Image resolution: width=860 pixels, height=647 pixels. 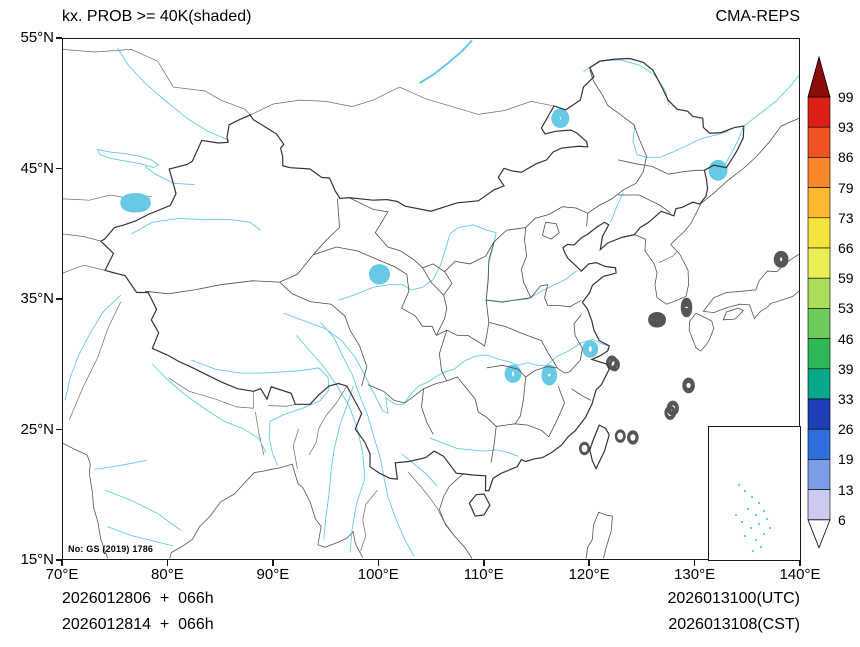 I want to click on colorbar-label: 53, so click(x=846, y=308).